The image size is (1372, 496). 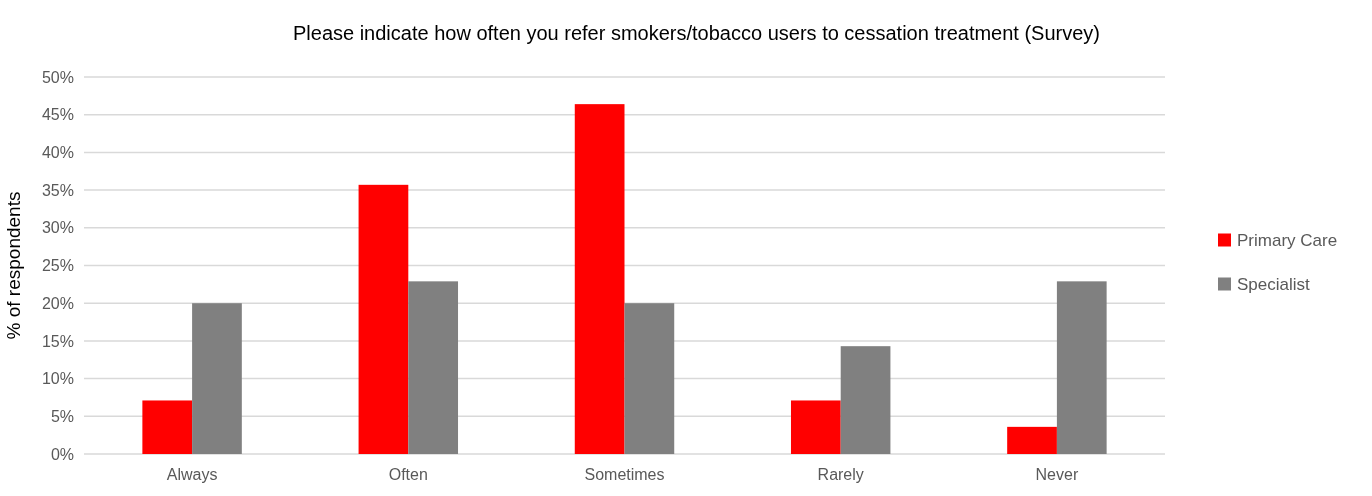 I want to click on y-tick-label: 35%, so click(x=57, y=190).